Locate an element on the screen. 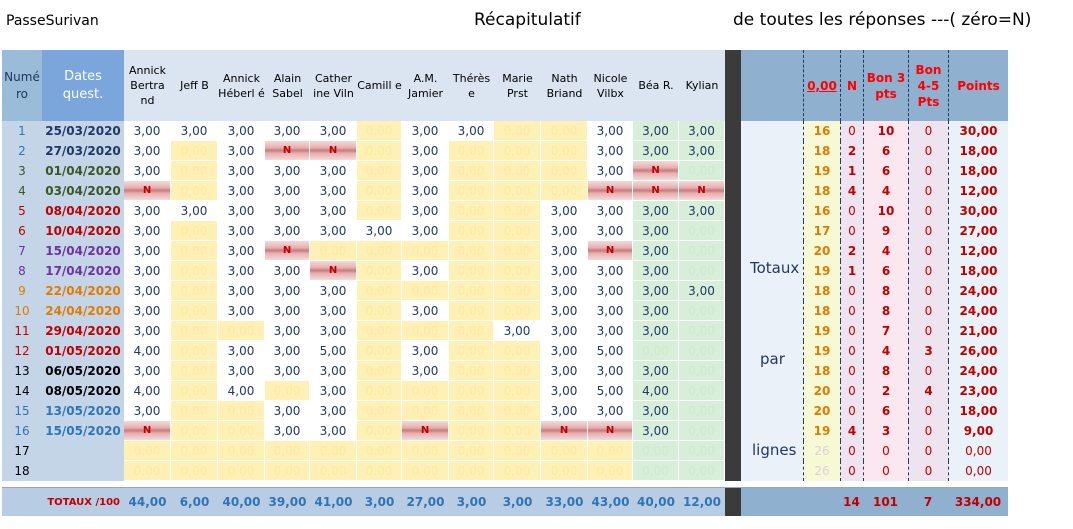 This screenshot has height=529, width=1073. score-cell: 4,00 is located at coordinates (147, 391).